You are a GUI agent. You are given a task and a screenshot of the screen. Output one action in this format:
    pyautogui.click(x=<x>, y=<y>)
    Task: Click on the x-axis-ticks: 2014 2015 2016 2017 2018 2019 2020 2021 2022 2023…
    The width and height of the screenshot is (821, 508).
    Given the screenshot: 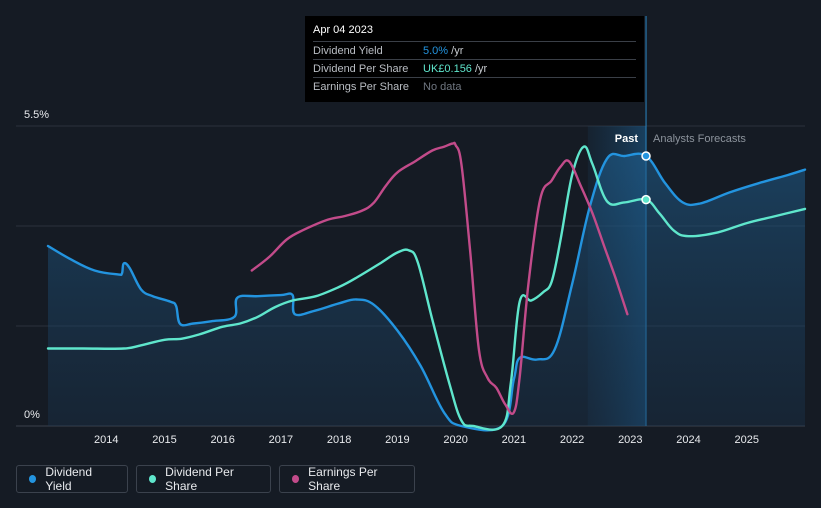 What is the action you would take?
    pyautogui.click(x=426, y=440)
    